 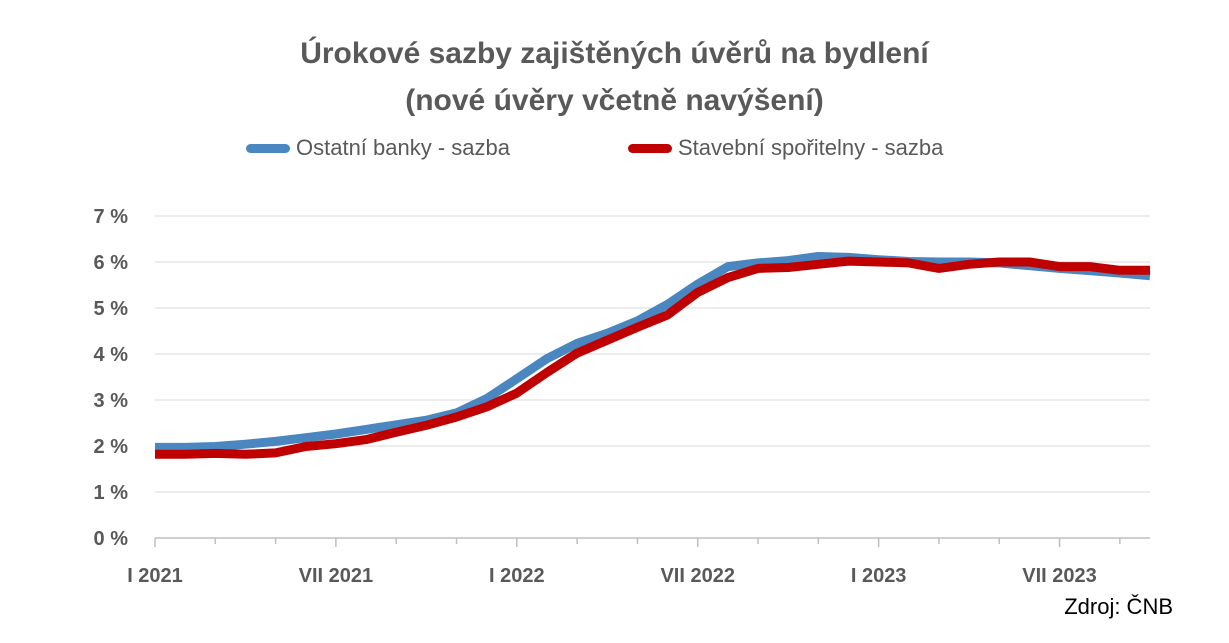 What do you see at coordinates (614, 100) in the screenshot?
I see `chart-title-line-2: (nové úvěry včetně navýšení)` at bounding box center [614, 100].